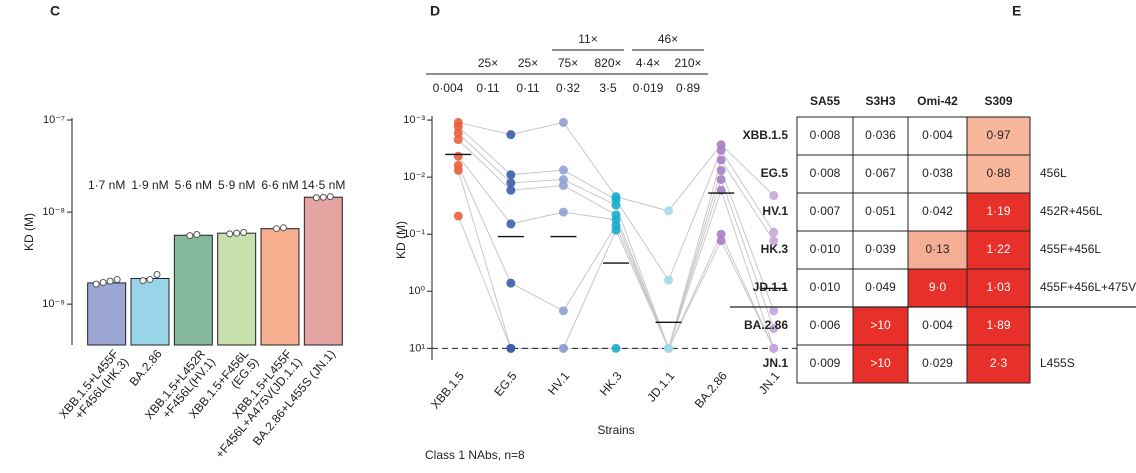  Describe the element at coordinates (688, 88) in the screenshot. I see `median-label: 0·89` at that location.